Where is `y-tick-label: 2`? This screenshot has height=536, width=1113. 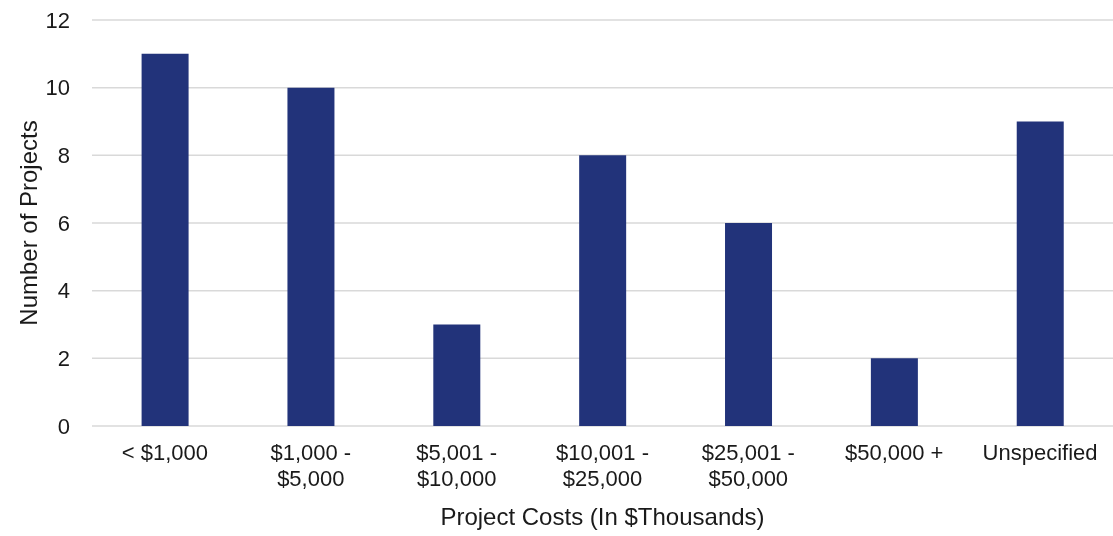 y-tick-label: 2 is located at coordinates (63, 359).